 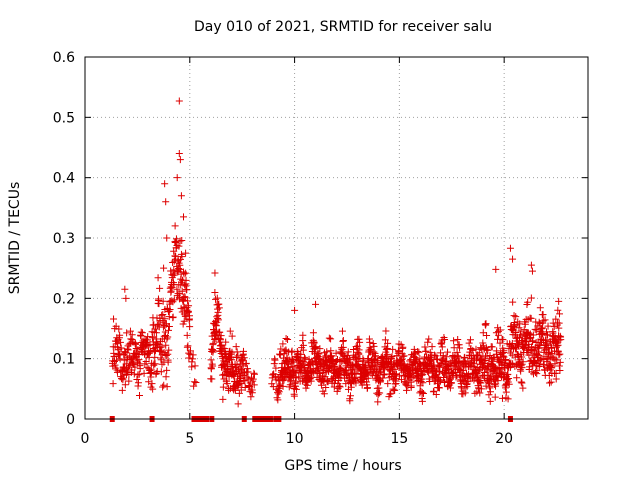 What do you see at coordinates (504, 439) in the screenshot?
I see `x-tick-label: 20` at bounding box center [504, 439].